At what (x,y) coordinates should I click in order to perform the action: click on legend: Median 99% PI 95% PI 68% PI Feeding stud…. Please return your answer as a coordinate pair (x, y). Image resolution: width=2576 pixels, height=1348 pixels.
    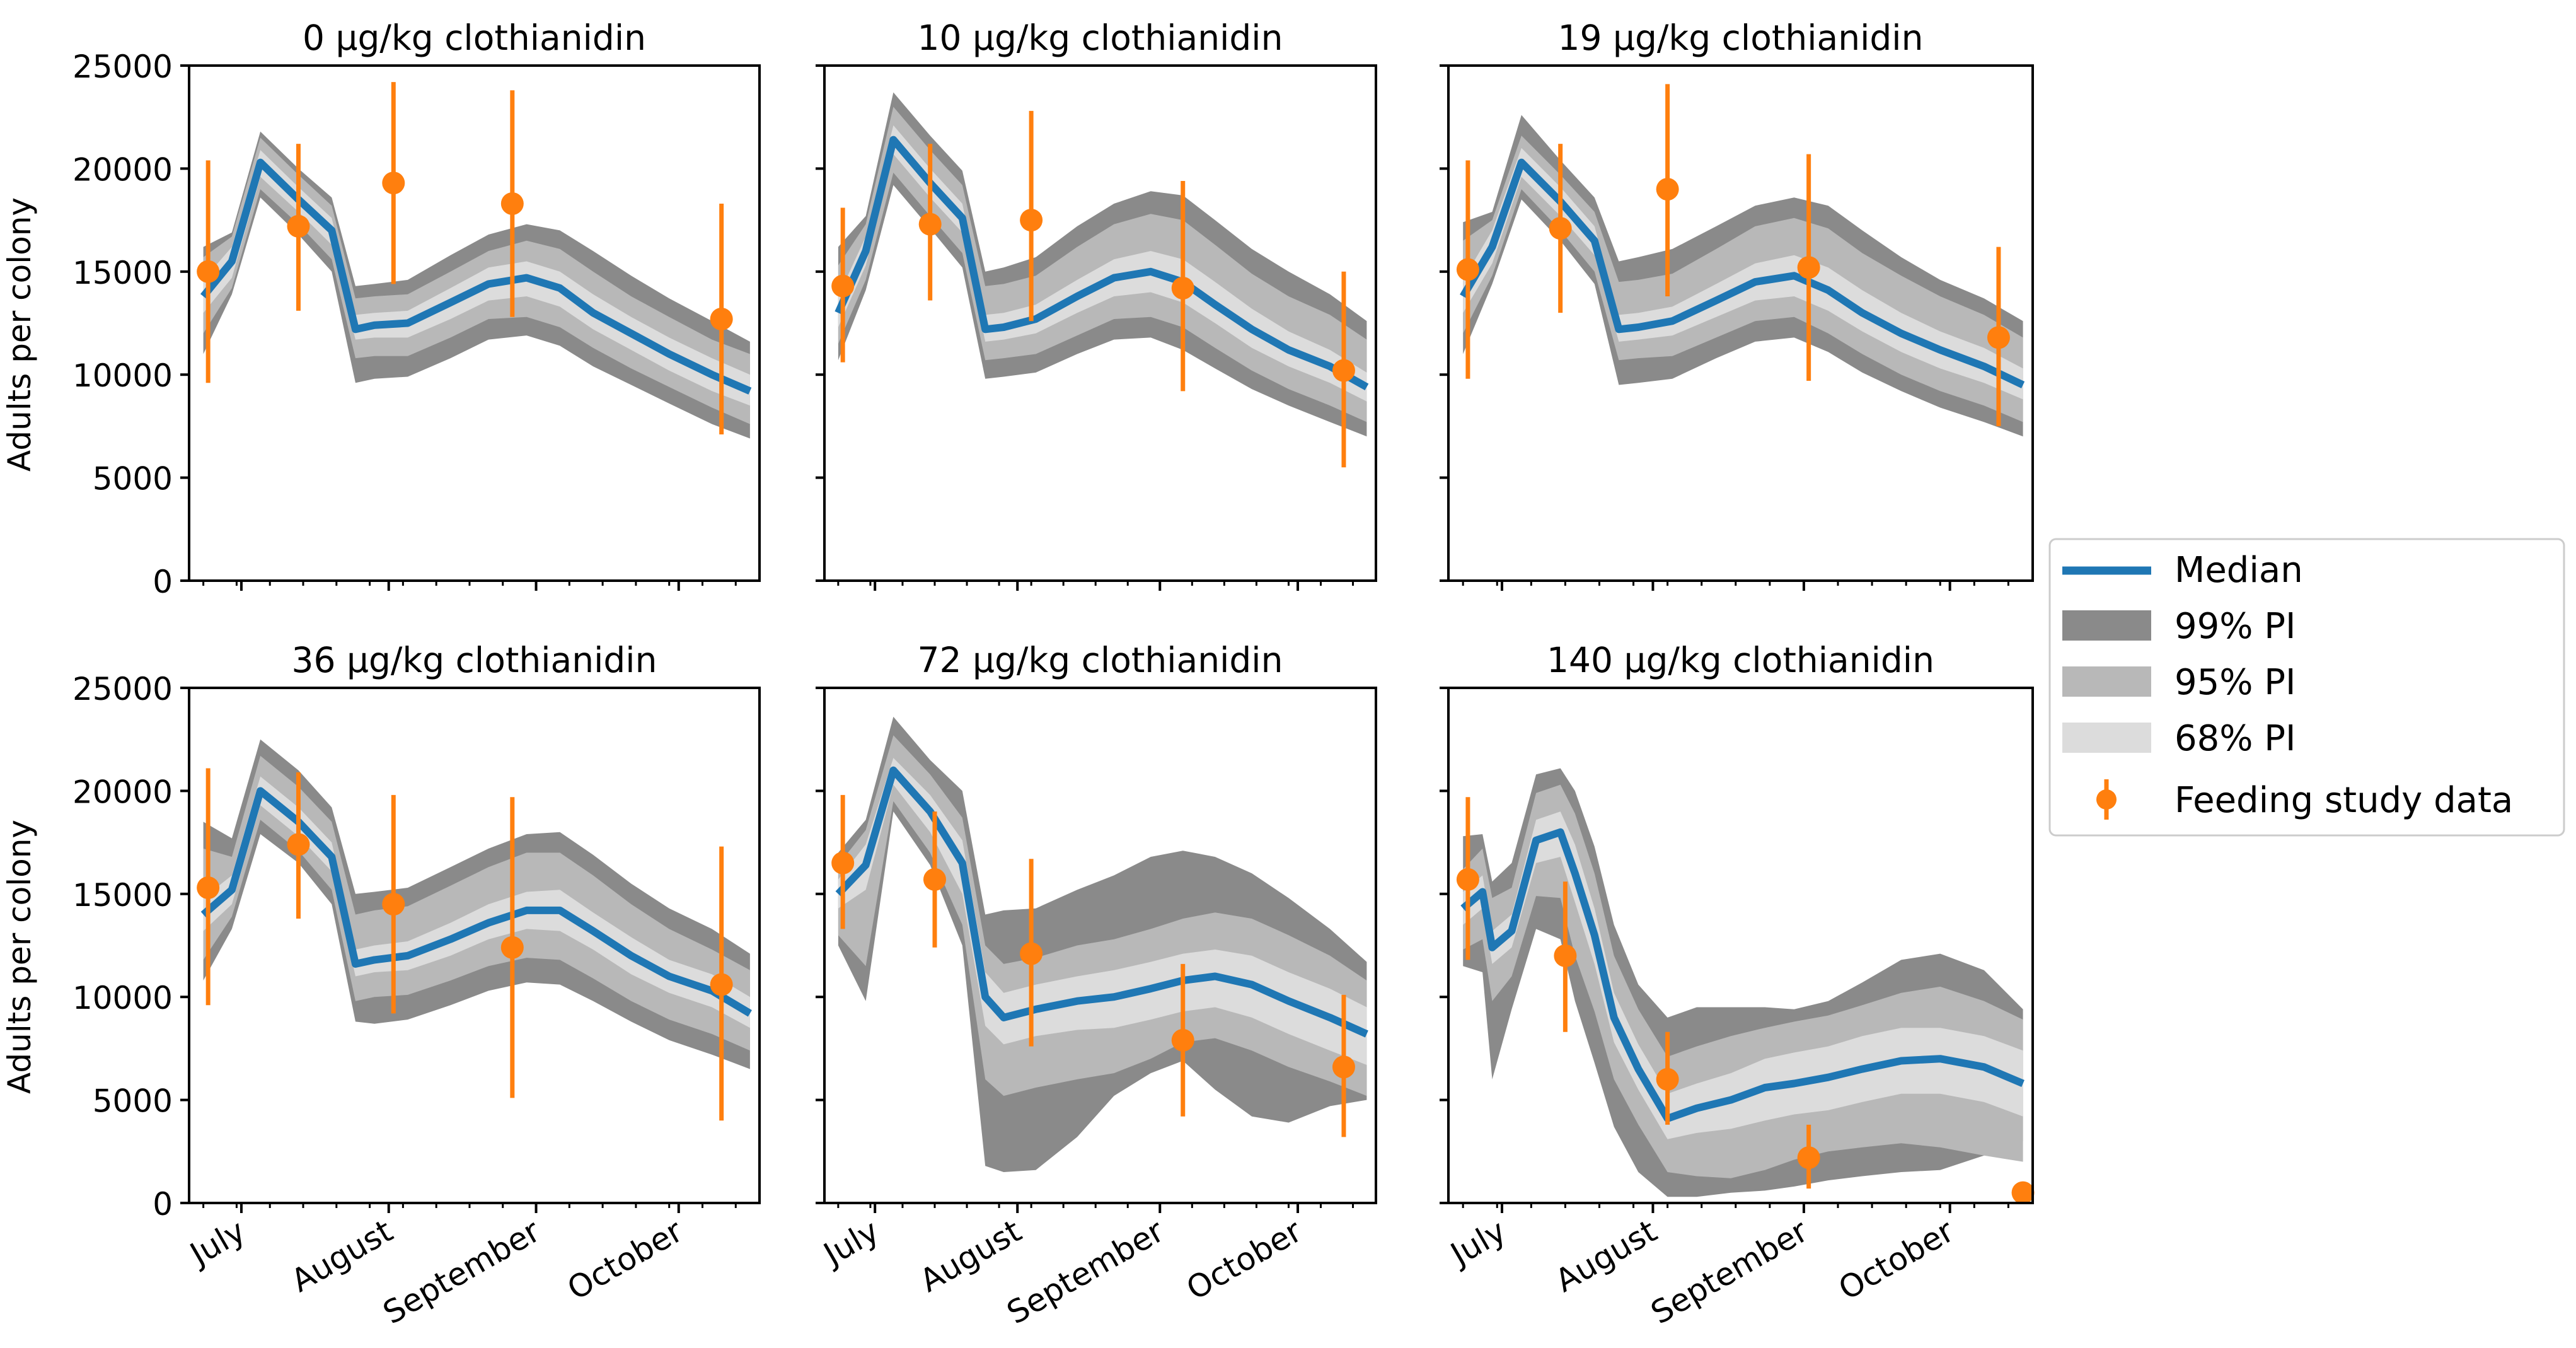
    Looking at the image, I should click on (2306, 688).